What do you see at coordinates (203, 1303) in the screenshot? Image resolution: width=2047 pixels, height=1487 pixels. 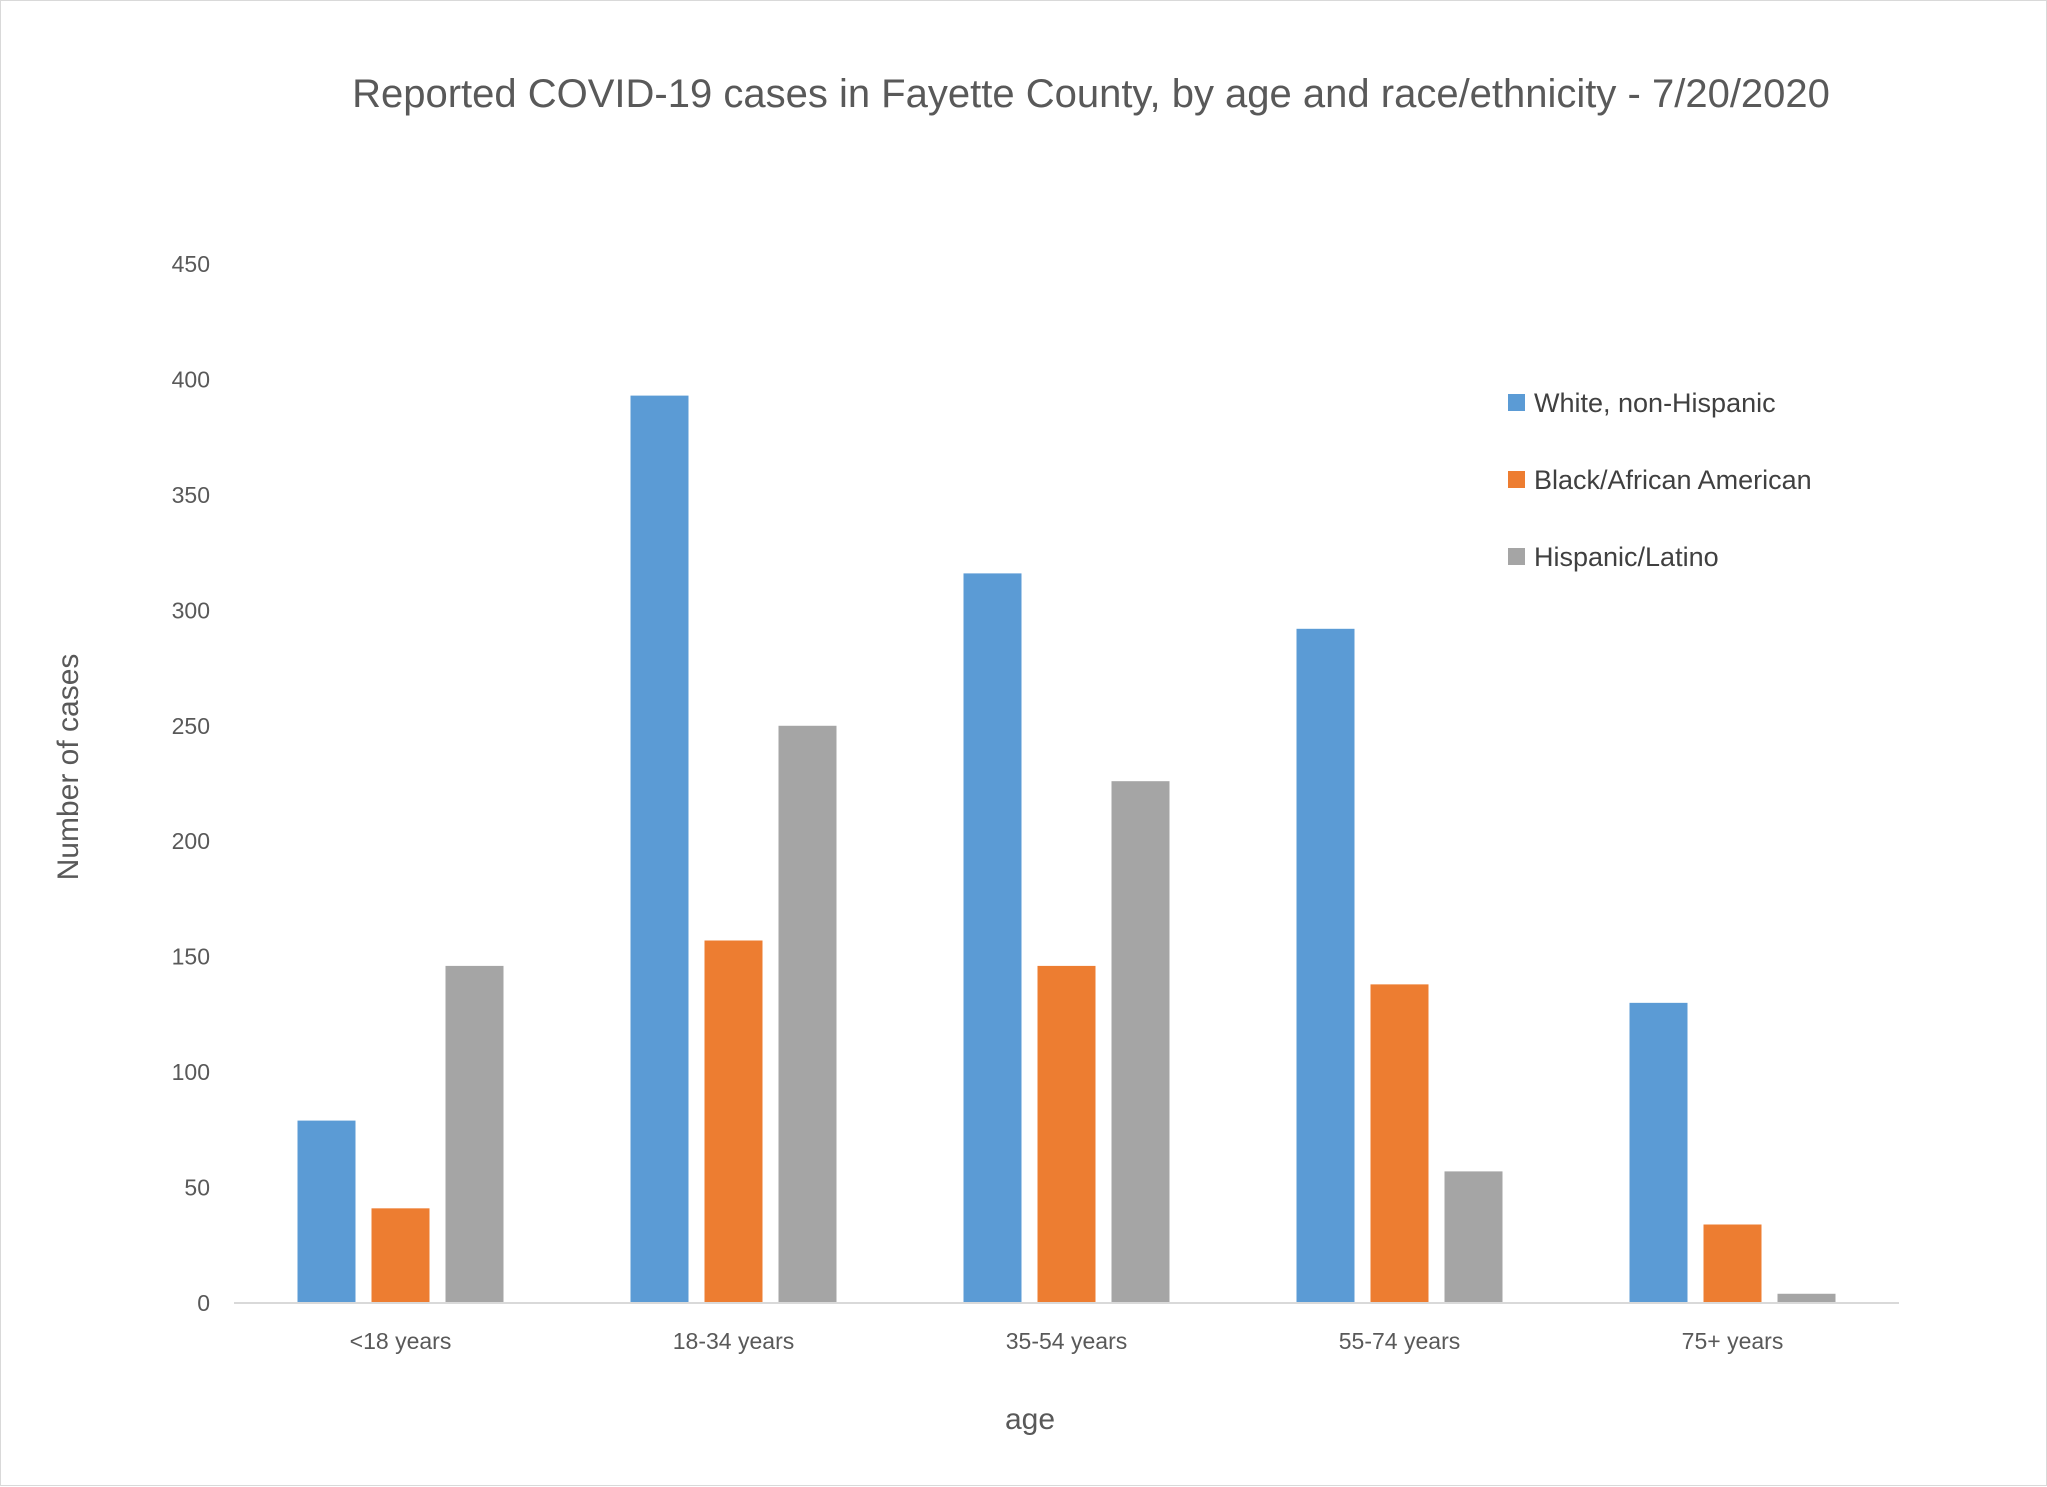 I see `y-tick-label: 0` at bounding box center [203, 1303].